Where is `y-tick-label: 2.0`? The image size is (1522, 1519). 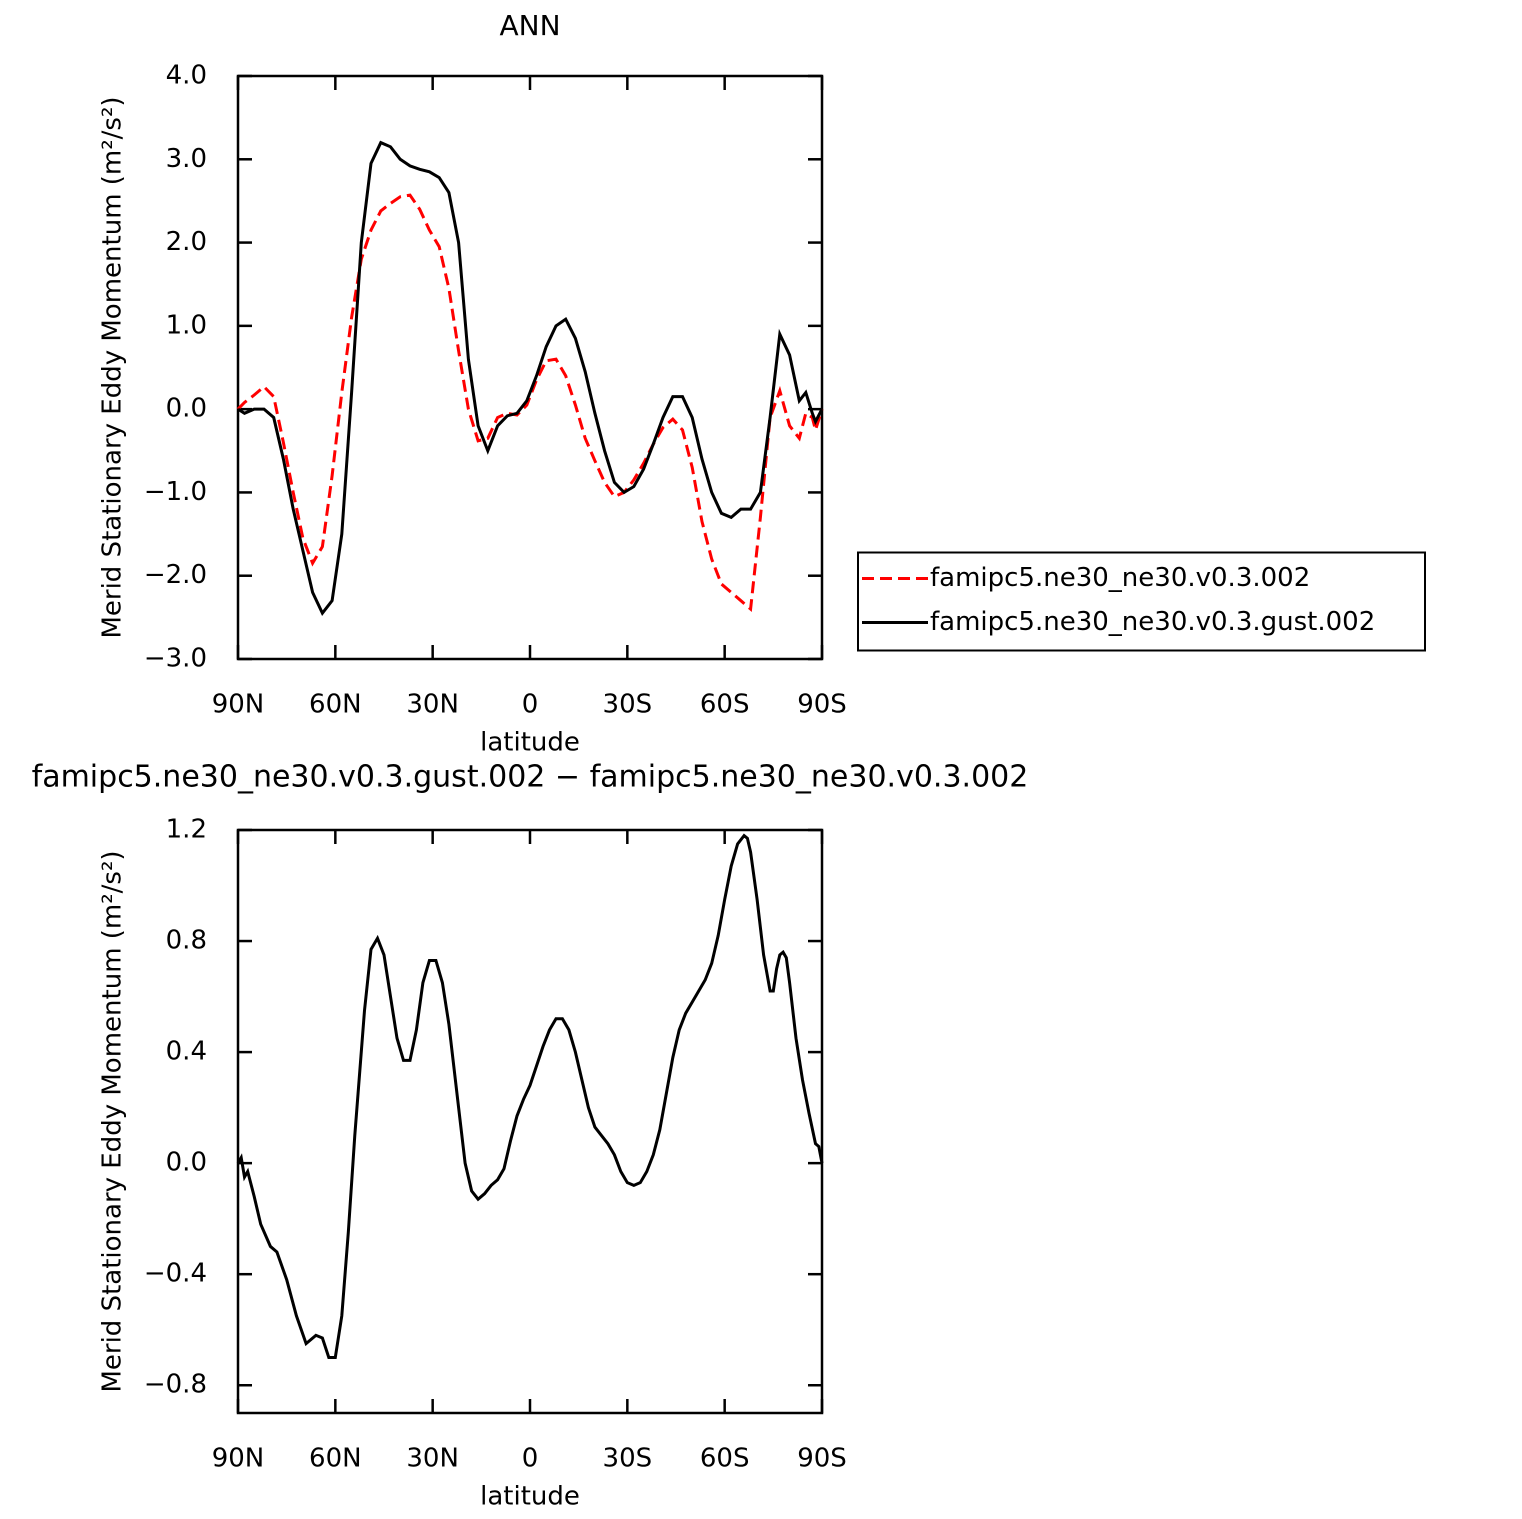 y-tick-label: 2.0 is located at coordinates (186, 242).